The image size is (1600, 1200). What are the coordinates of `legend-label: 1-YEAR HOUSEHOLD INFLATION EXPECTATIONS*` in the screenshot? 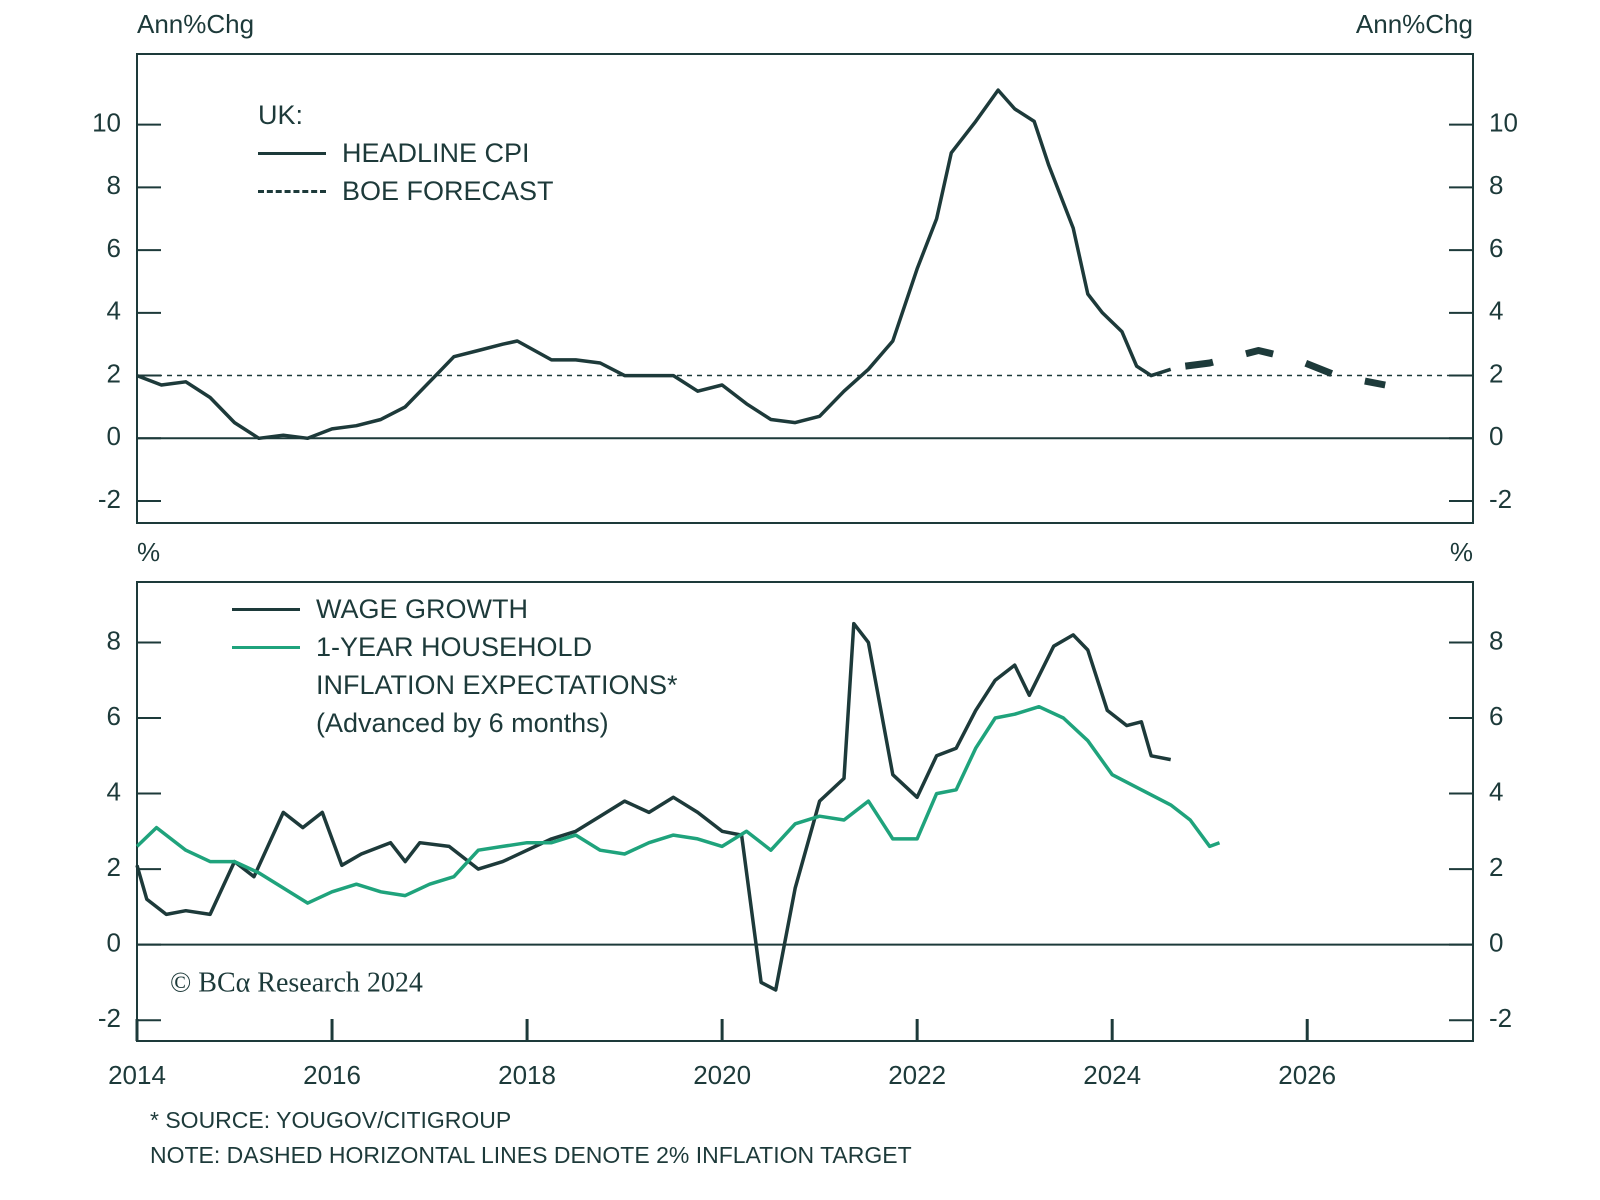 It's located at (497, 666).